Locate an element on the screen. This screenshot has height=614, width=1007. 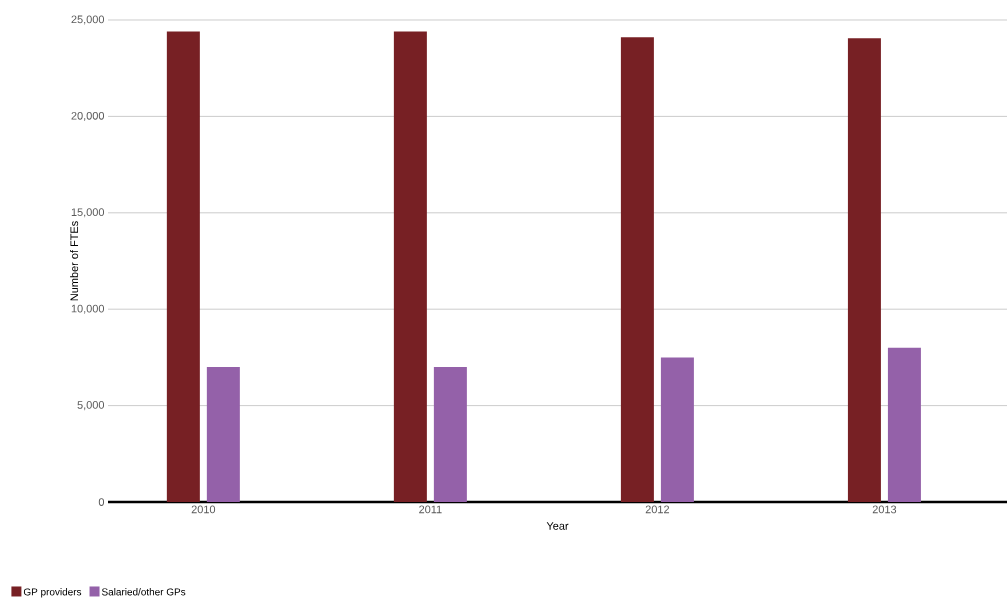
legend-label: GP providers is located at coordinates (52, 593).